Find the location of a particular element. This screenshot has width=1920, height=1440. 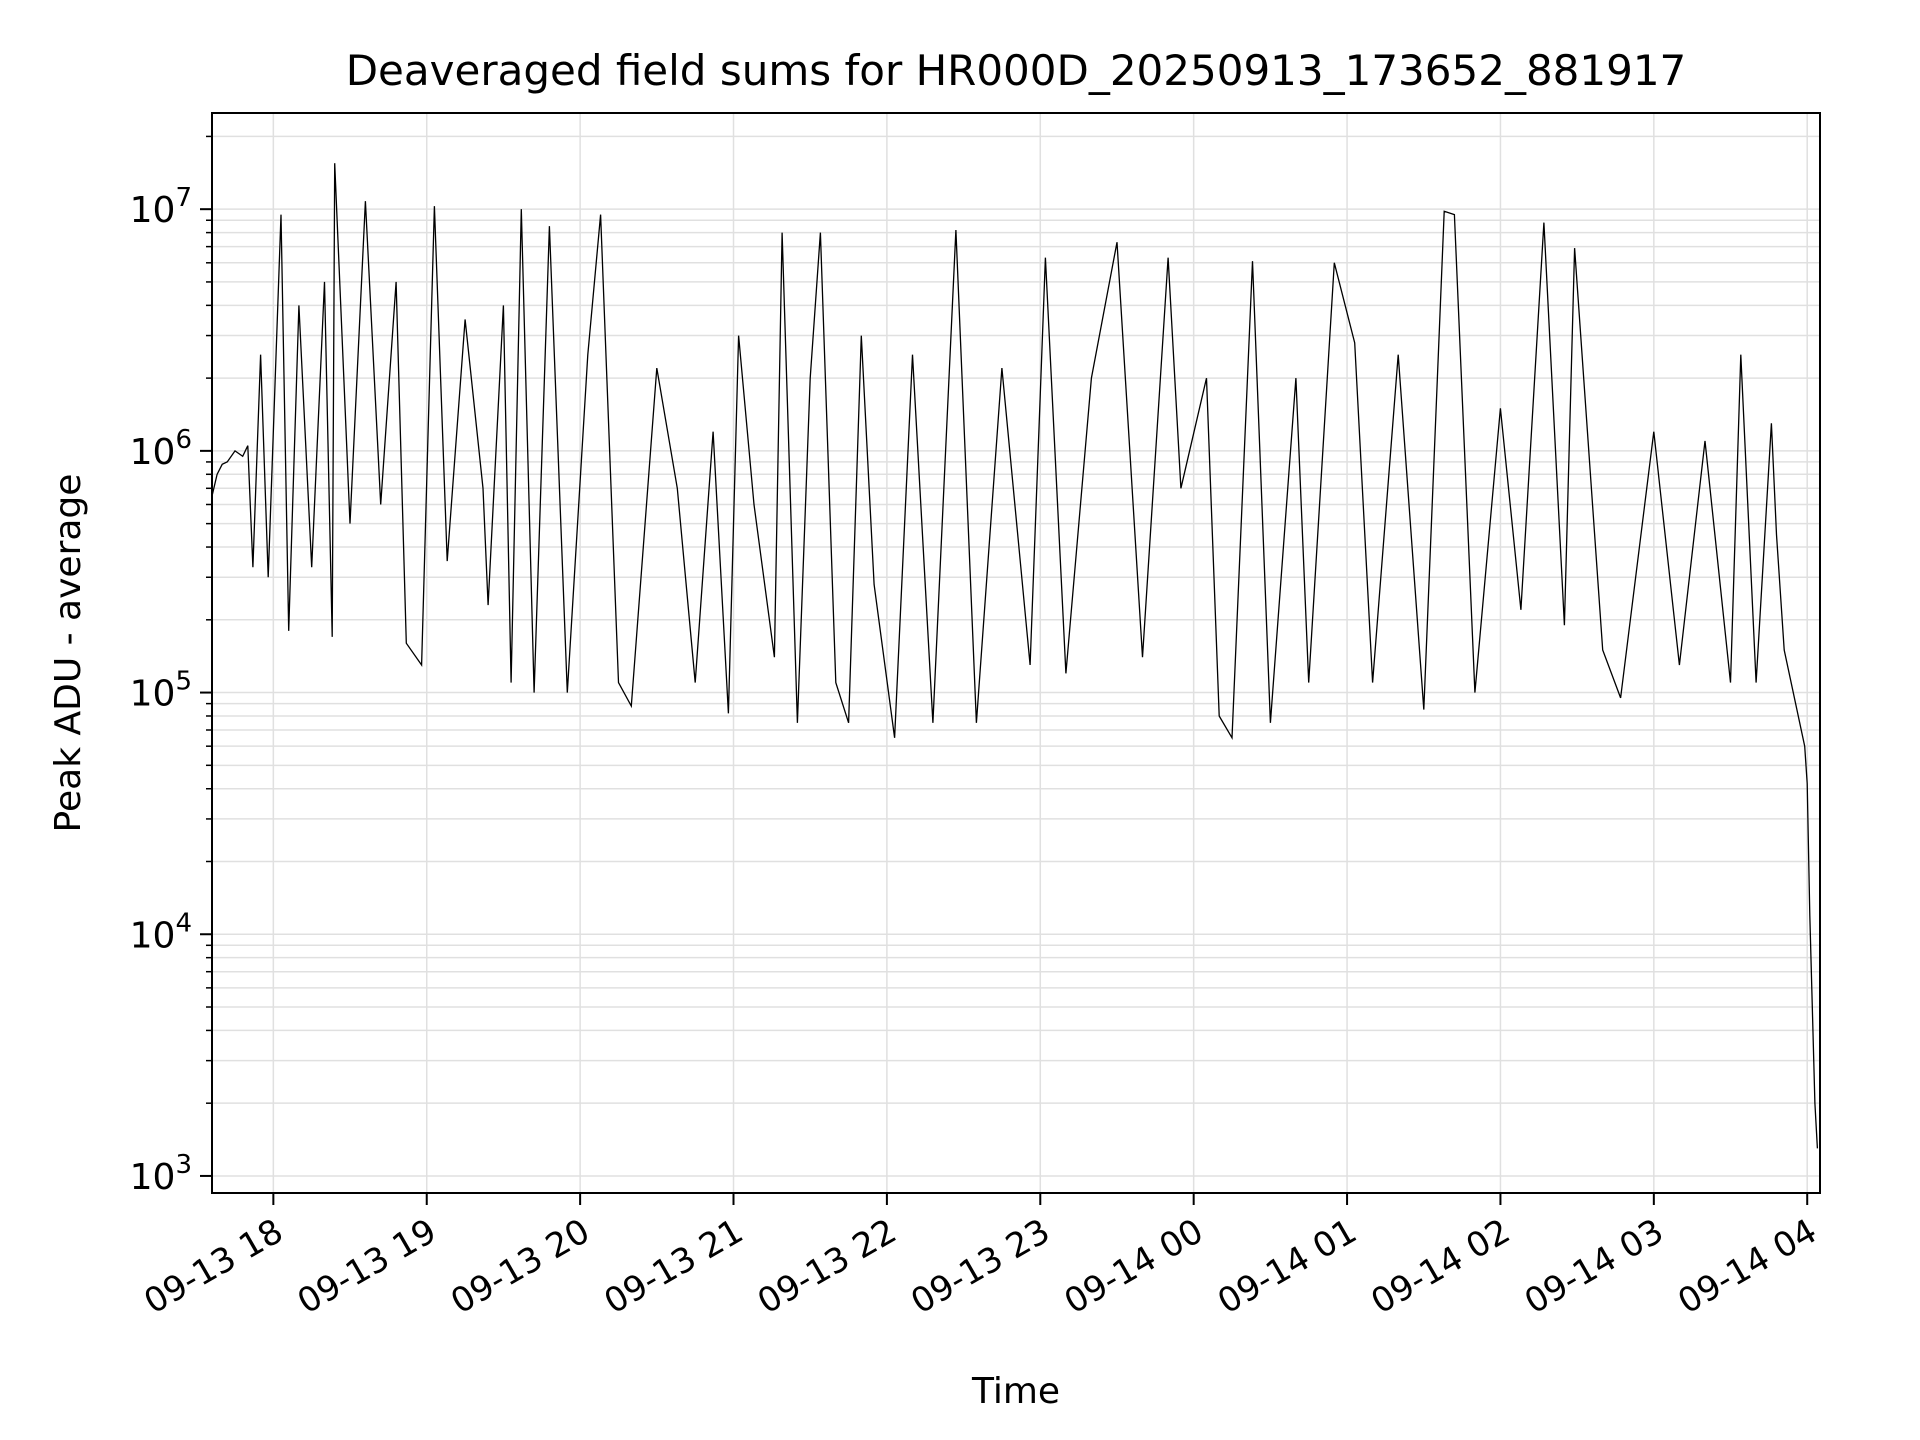

y-tick-exponent: 4 is located at coordinates (183, 923).